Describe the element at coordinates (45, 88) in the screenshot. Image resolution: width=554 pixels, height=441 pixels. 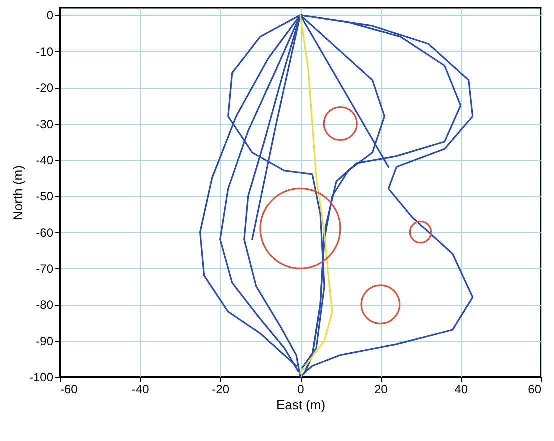
I see `y-tick-label: -20` at that location.